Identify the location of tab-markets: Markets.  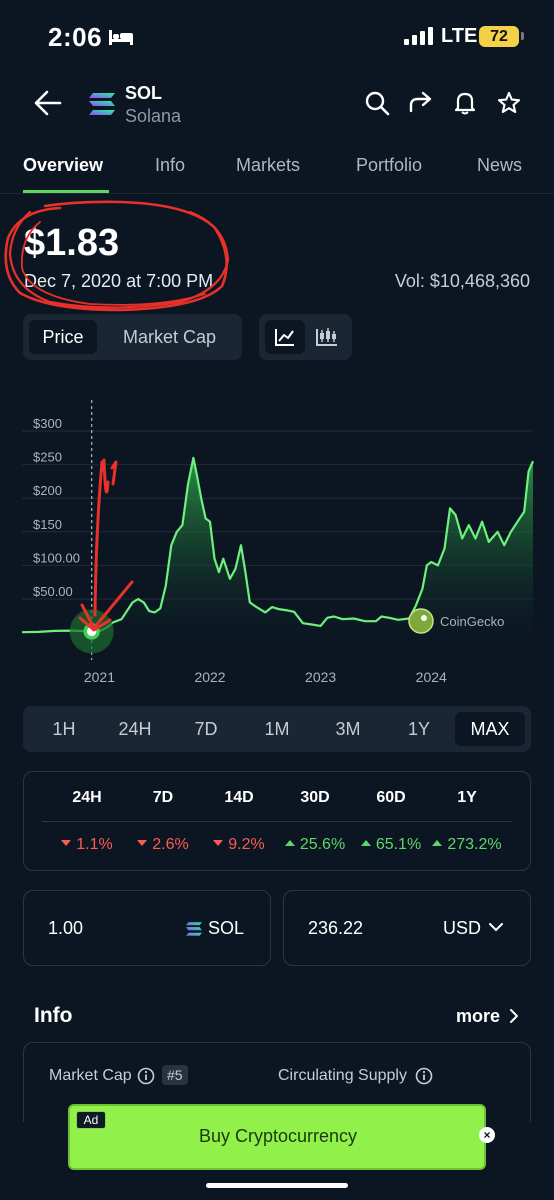
(268, 165).